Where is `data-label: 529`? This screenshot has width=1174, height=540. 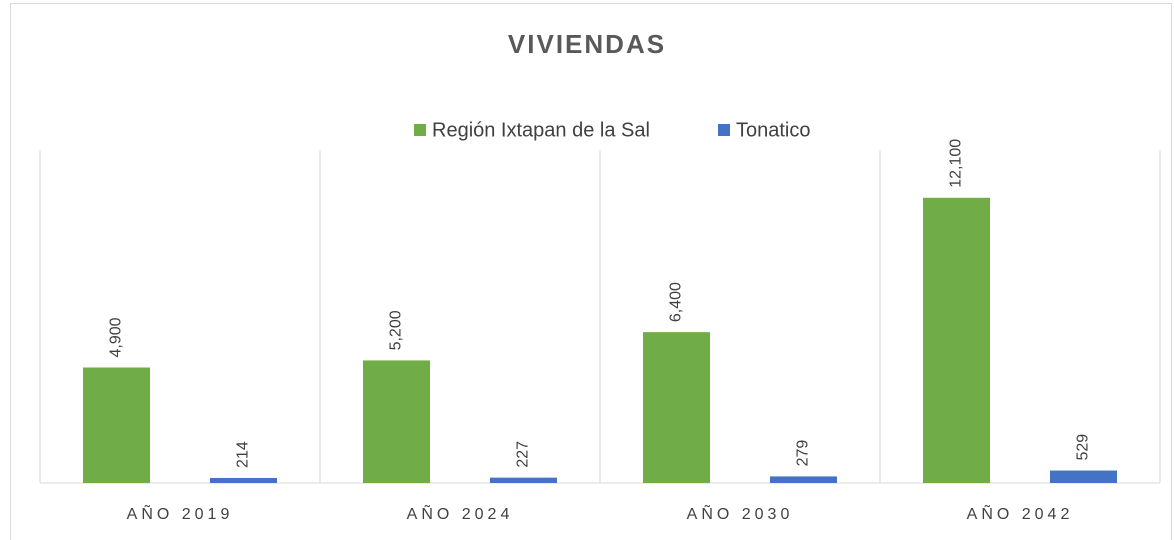
data-label: 529 is located at coordinates (1083, 447).